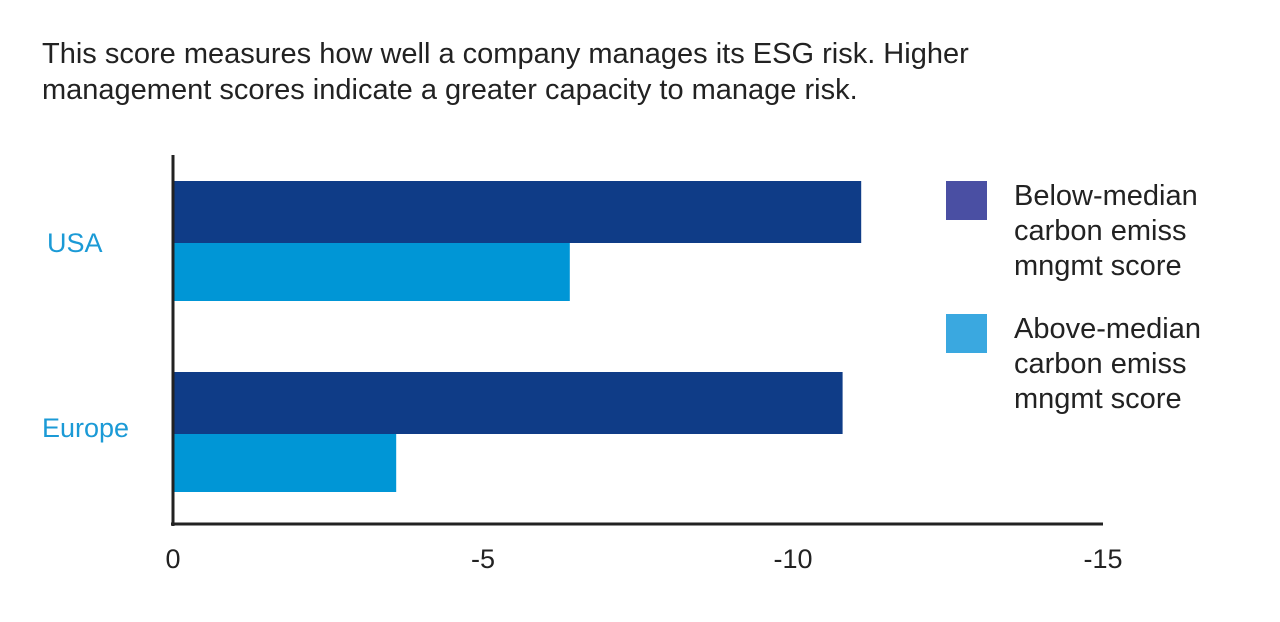 Image resolution: width=1280 pixels, height=622 pixels. Describe the element at coordinates (1102, 559) in the screenshot. I see `x-tick-label: -15` at that location.